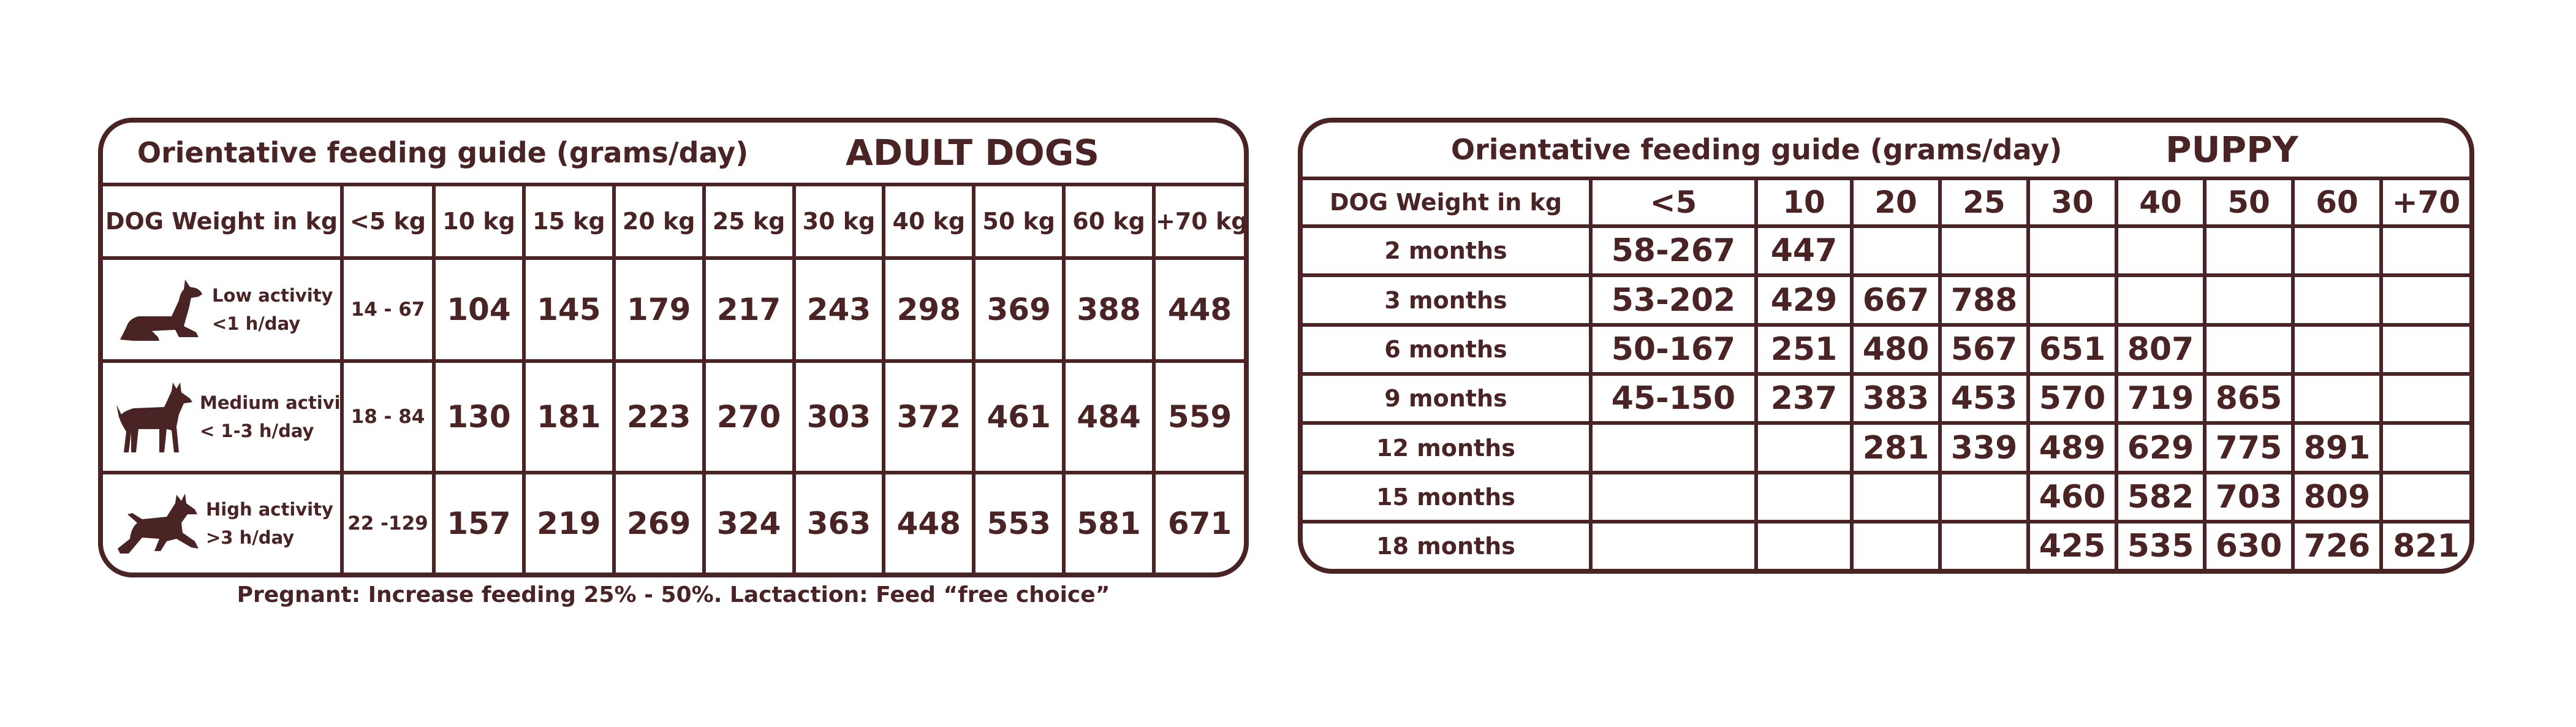  I want to click on value-cell: 145, so click(568, 309).